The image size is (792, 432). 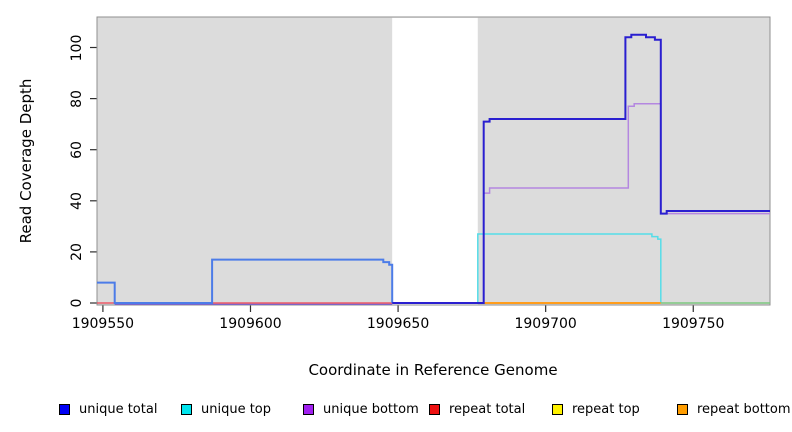 I want to click on series-line-unique-total-left, so click(x=245, y=281).